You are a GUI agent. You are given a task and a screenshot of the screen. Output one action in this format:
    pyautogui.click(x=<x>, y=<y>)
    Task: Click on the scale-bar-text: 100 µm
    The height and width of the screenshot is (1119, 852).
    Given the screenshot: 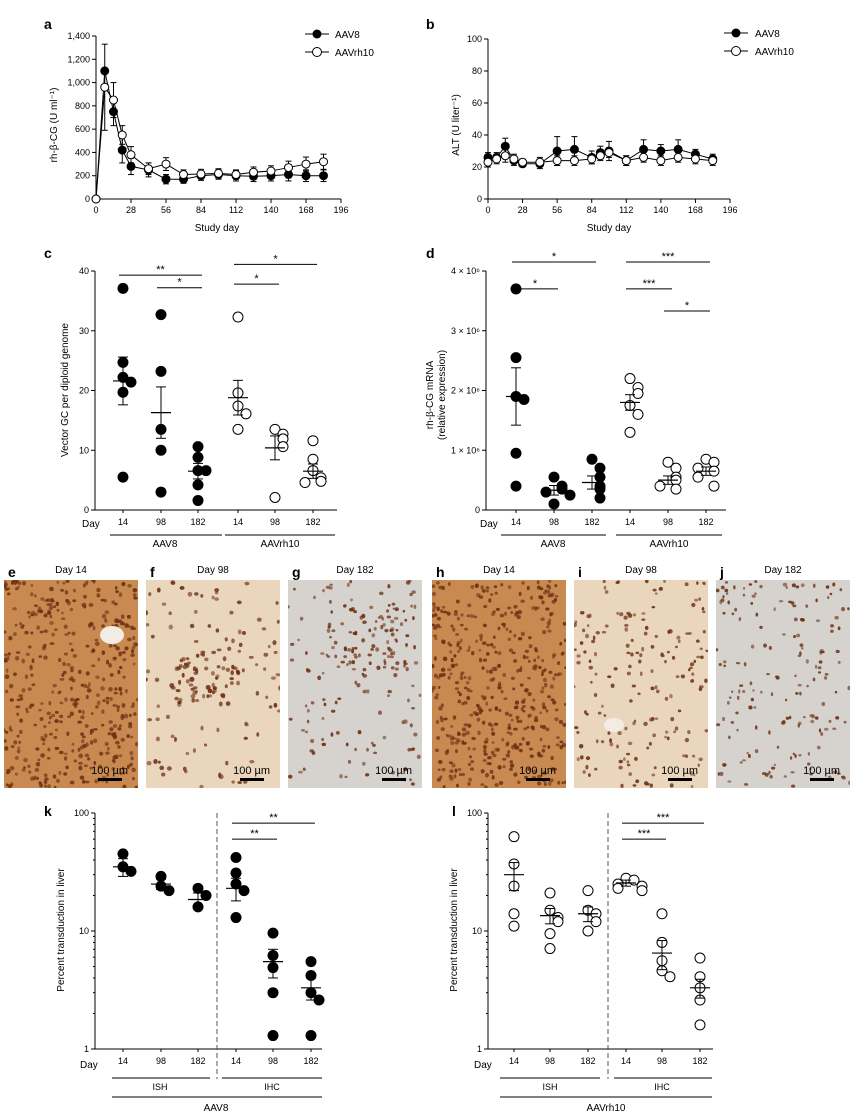 What is the action you would take?
    pyautogui.click(x=679, y=771)
    